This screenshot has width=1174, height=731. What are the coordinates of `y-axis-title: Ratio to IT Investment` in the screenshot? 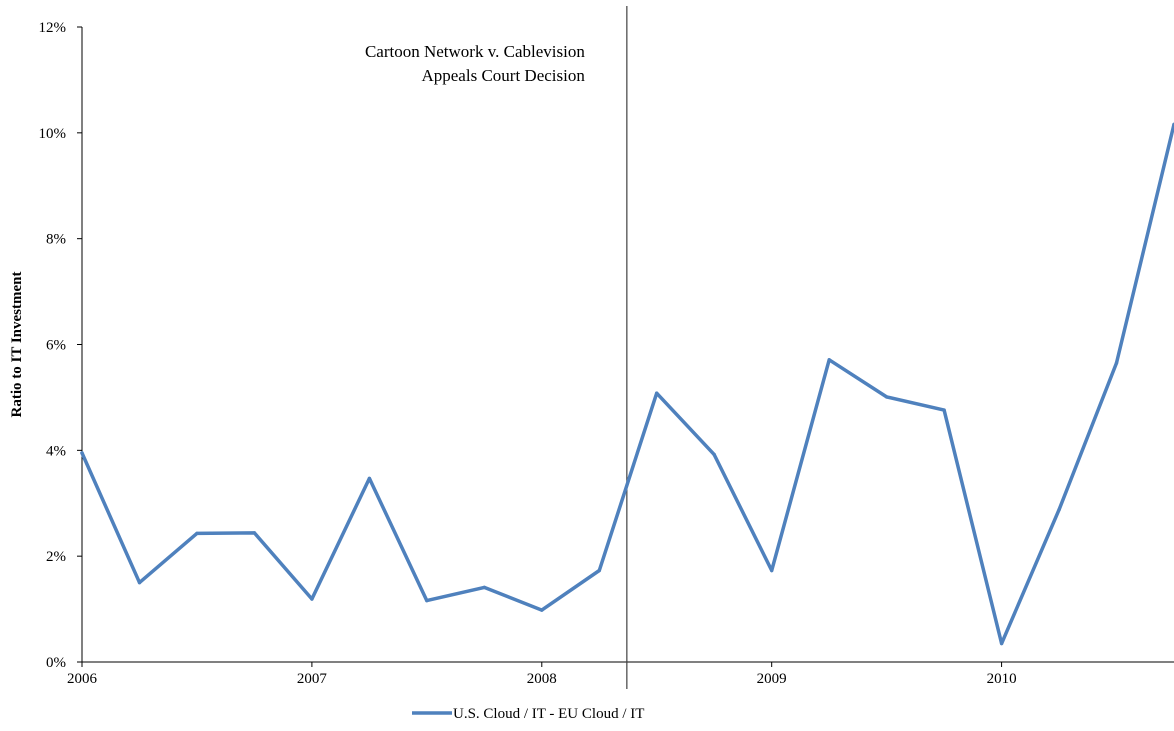 It's located at (17, 345).